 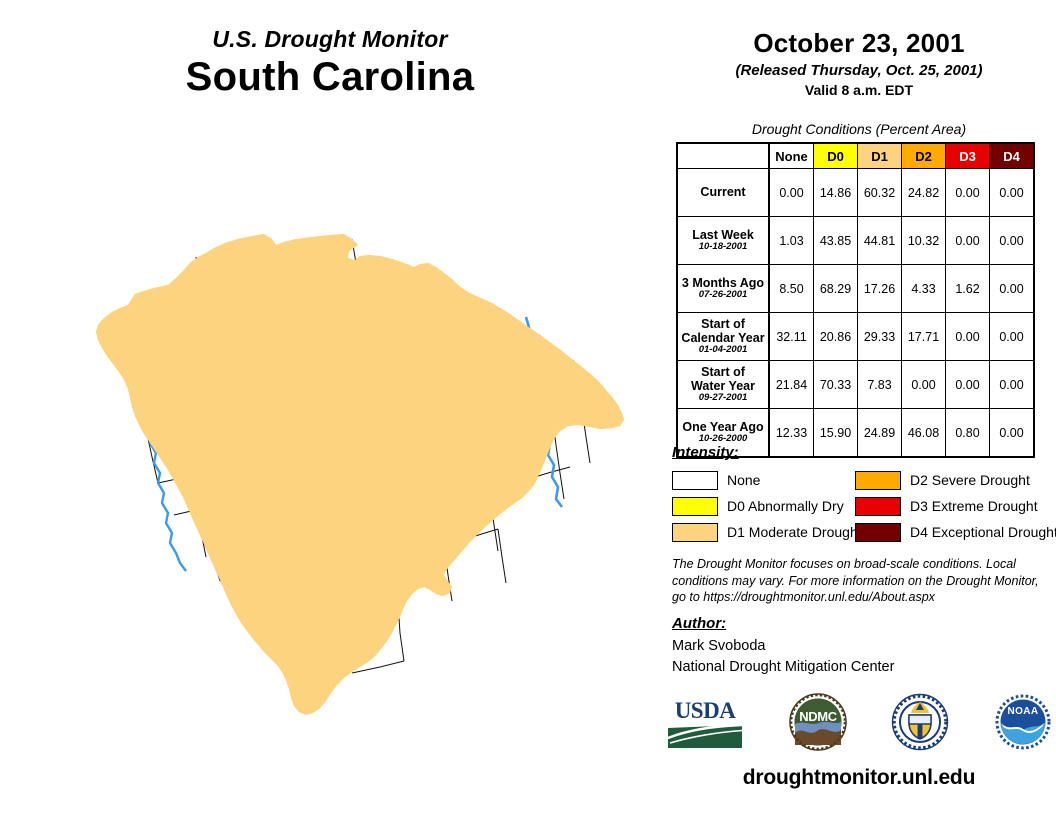 I want to click on legend-swatch-d2, so click(x=878, y=480).